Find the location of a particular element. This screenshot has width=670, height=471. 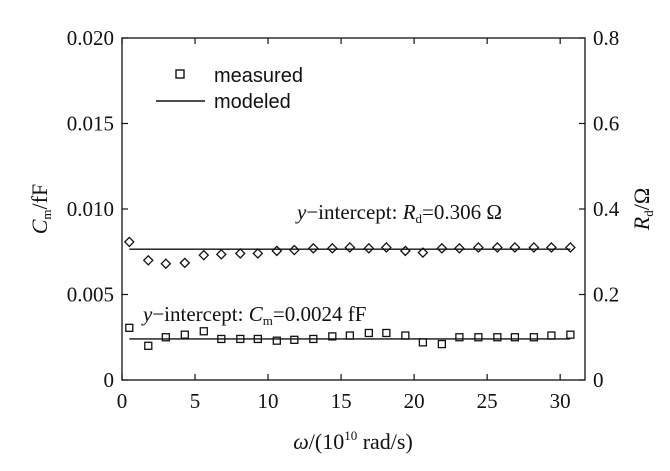

y-left-tick-label: 0.005 is located at coordinates (90, 295).